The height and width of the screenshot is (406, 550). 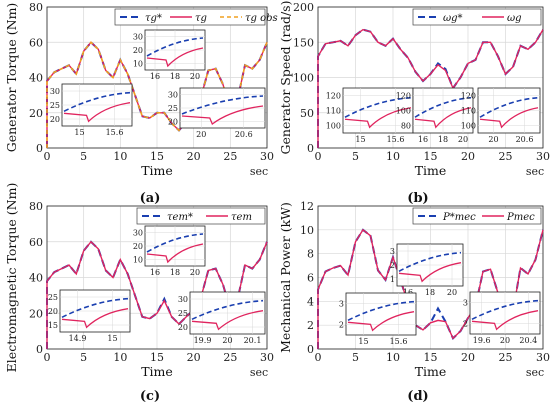 I want to click on zoom-inset: 15 15.6 20 25 30, so click(x=91, y=110).